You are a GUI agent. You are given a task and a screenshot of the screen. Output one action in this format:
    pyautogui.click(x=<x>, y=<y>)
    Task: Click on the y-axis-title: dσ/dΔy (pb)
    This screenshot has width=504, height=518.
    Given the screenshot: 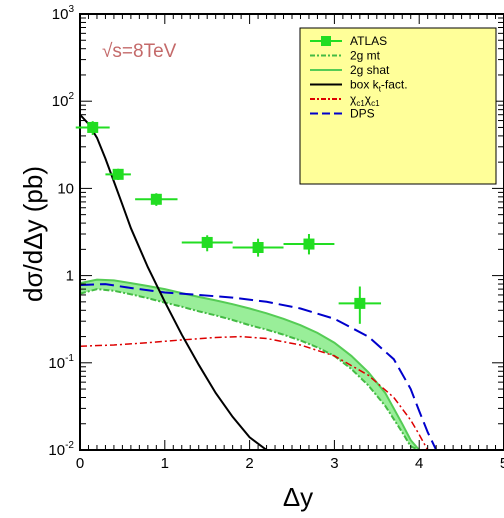 What is the action you would take?
    pyautogui.click(x=33, y=234)
    